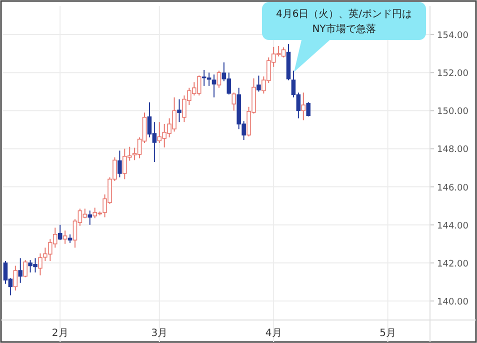  I want to click on x-tick-label: 2月, so click(60, 333).